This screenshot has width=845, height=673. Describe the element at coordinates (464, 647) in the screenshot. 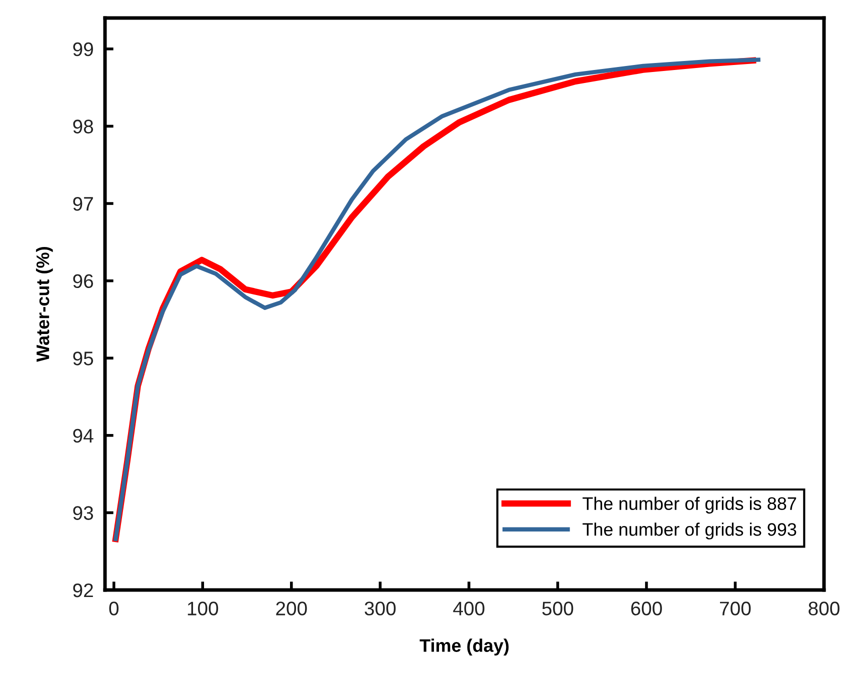

I see `x-axis-title: Time (day)` at that location.